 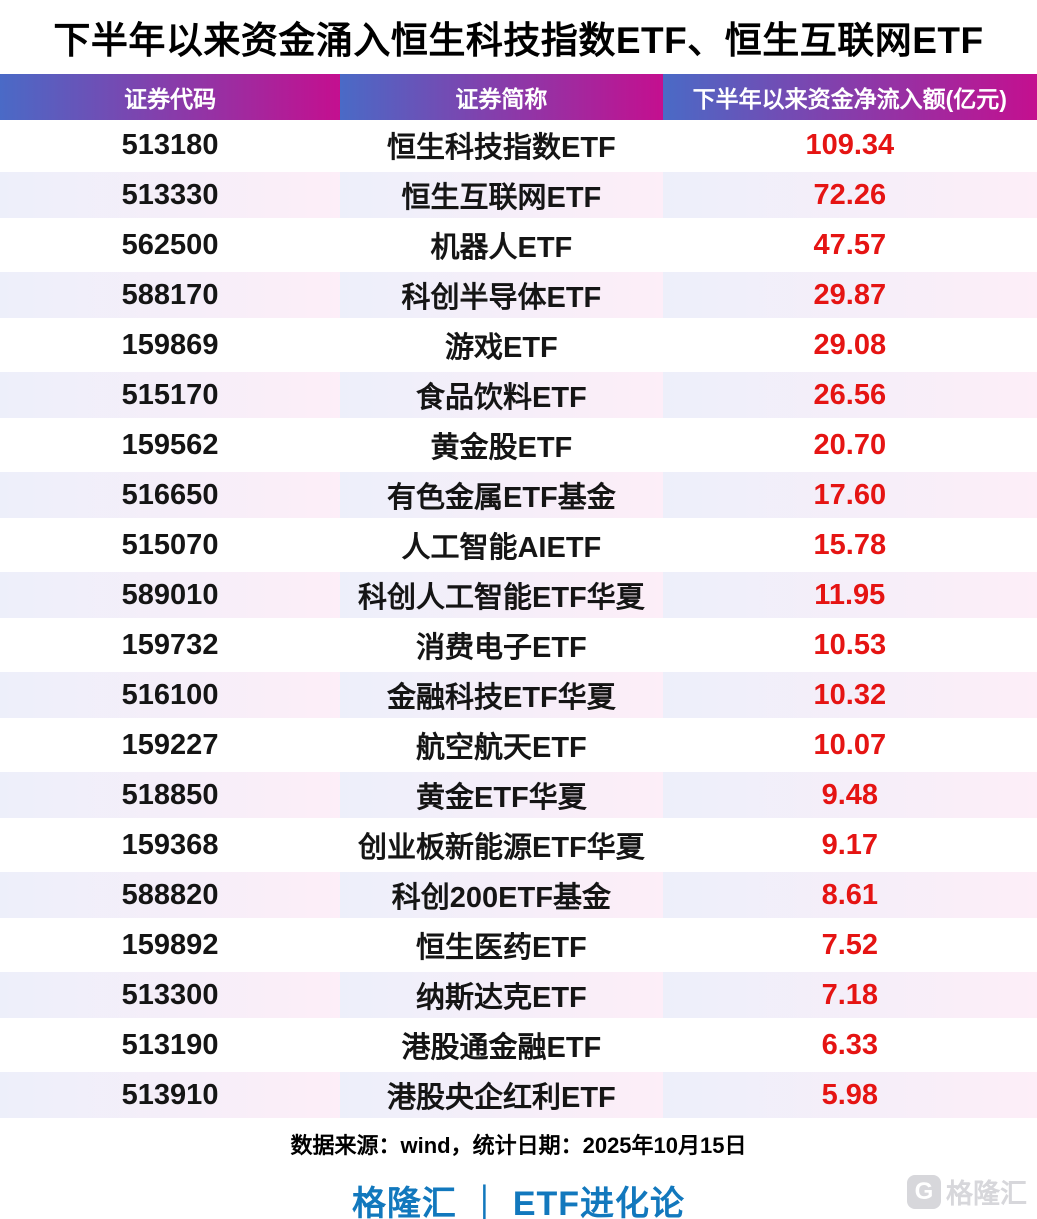 What do you see at coordinates (501, 748) in the screenshot?
I see `name-cell: 航空航天ETF` at bounding box center [501, 748].